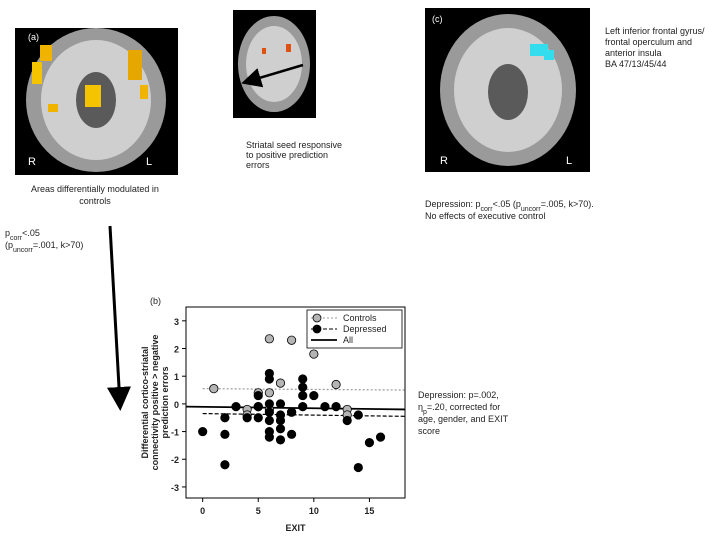  Describe the element at coordinates (507, 204) in the screenshot. I see `text-segment: <.05 (p` at that location.